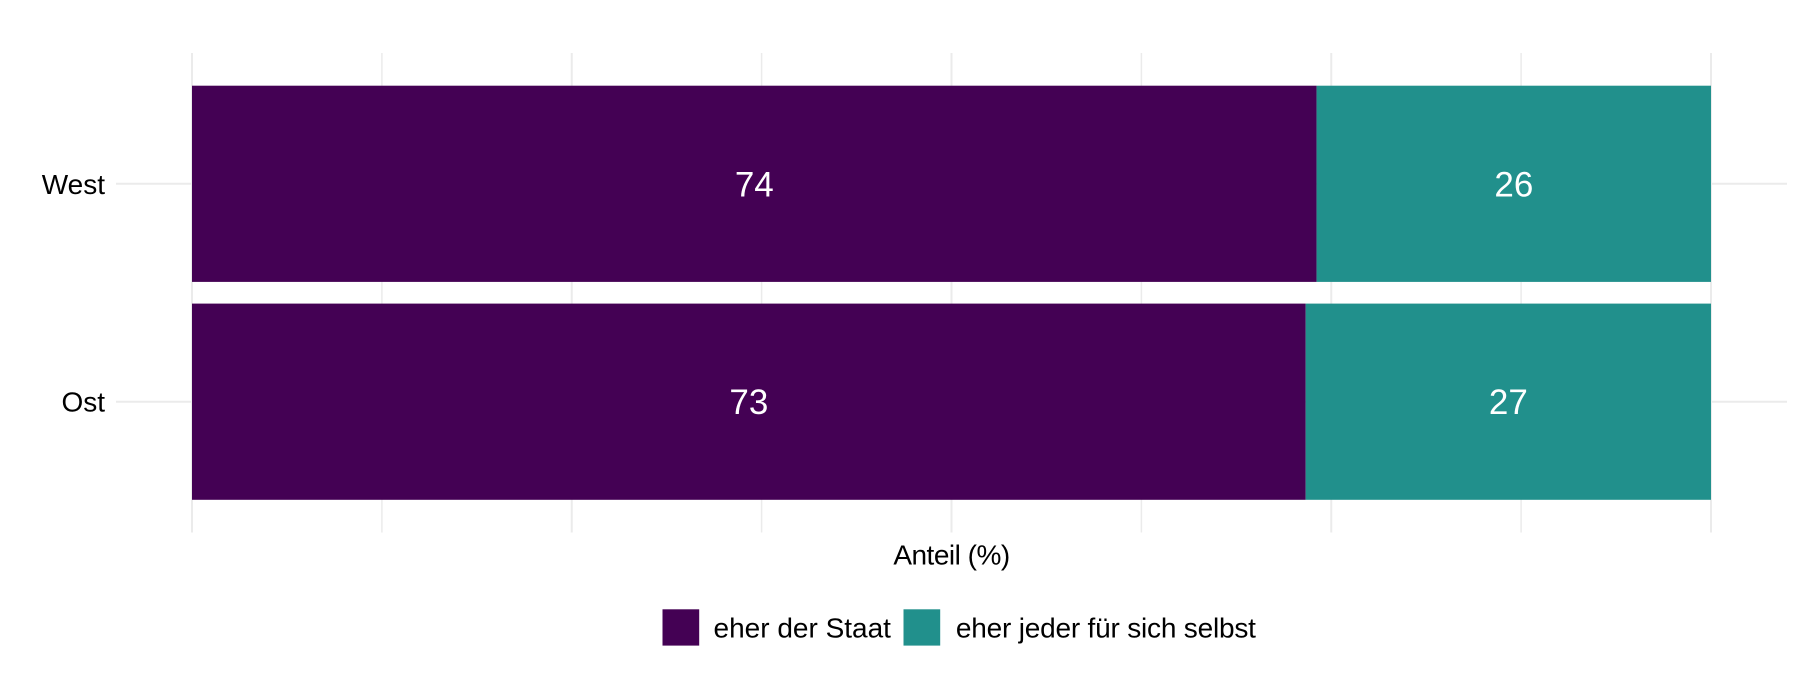 This screenshot has width=1800, height=673. I want to click on svg-text: eher der Staat, so click(803, 628).